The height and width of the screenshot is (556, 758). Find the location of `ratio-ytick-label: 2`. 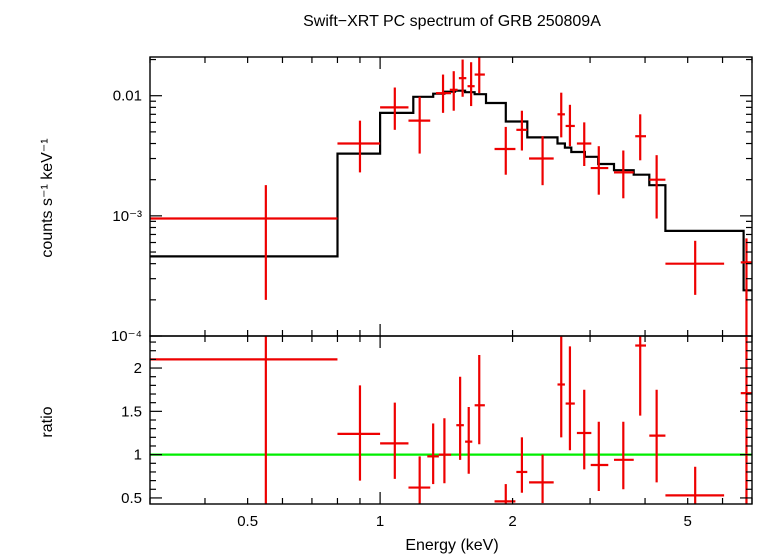

ratio-ytick-label: 2 is located at coordinates (138, 368).